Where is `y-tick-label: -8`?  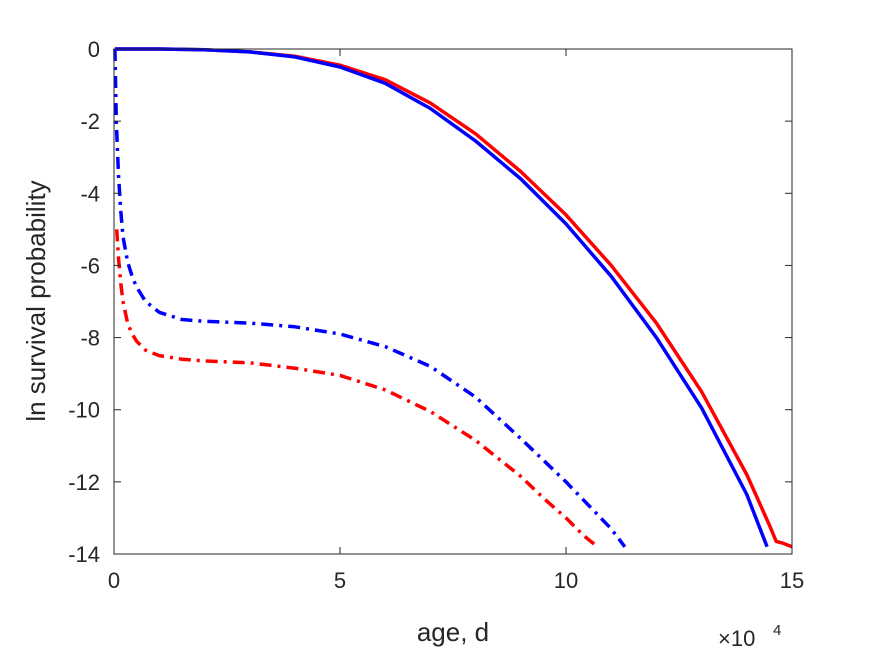
y-tick-label: -8 is located at coordinates (90, 338).